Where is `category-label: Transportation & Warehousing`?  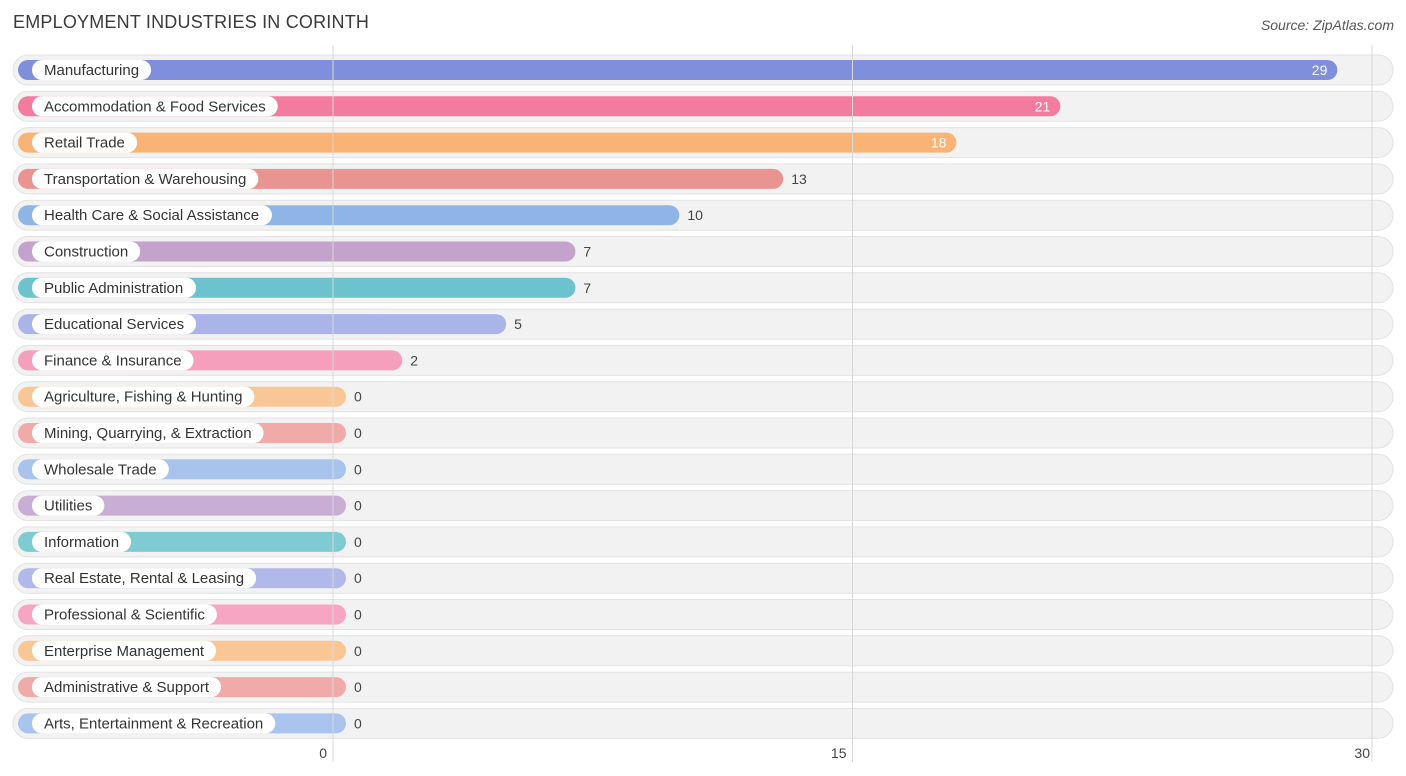
category-label: Transportation & Warehousing is located at coordinates (145, 179).